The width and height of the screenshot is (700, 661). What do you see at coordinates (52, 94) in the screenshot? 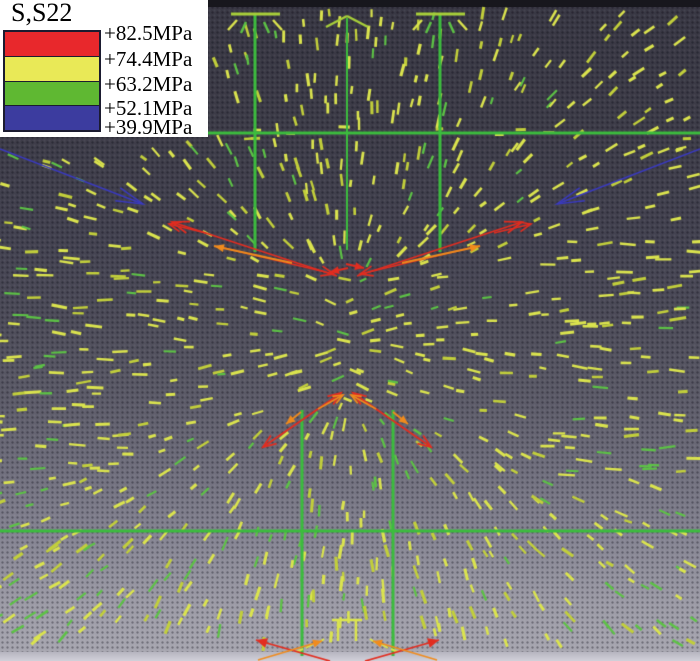
I see `legend-band-green` at bounding box center [52, 94].